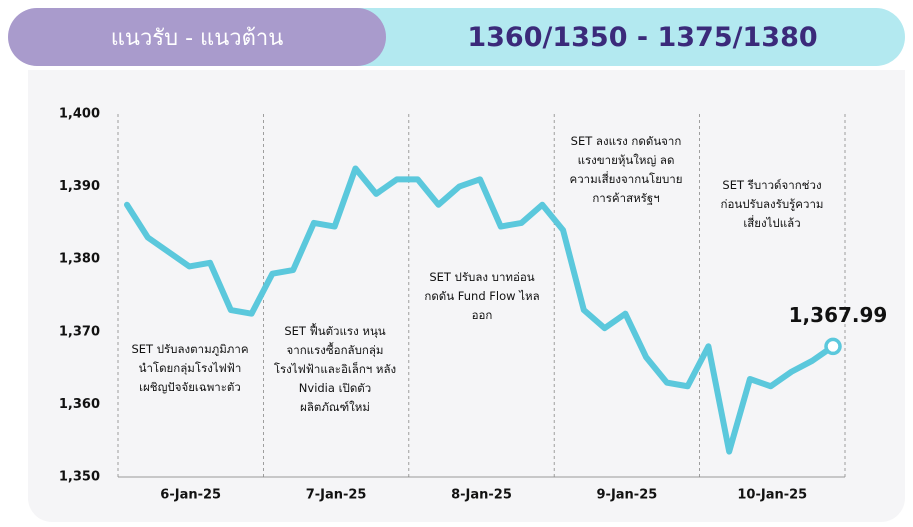 This screenshot has width=913, height=527. I want to click on levels: 1360/1350 - 1375/1380, so click(642, 37).